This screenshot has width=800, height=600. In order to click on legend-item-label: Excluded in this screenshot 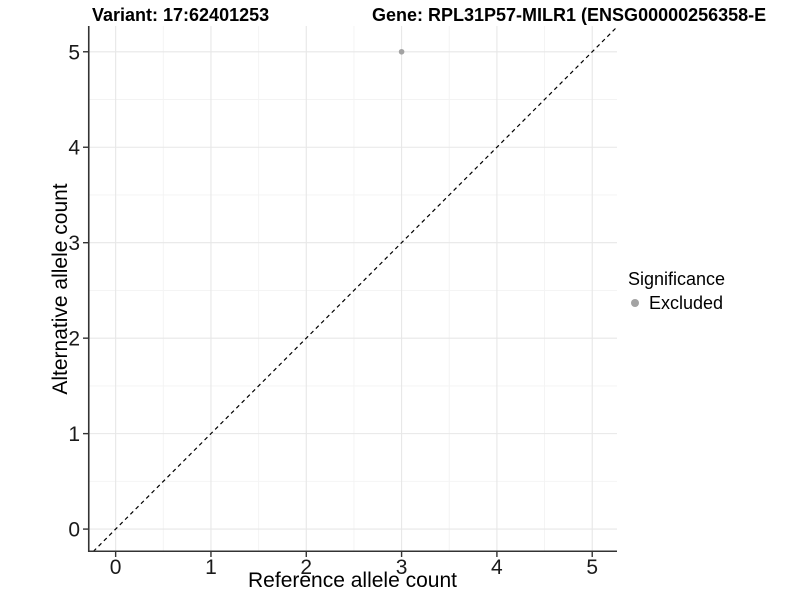, I will do `click(686, 303)`.